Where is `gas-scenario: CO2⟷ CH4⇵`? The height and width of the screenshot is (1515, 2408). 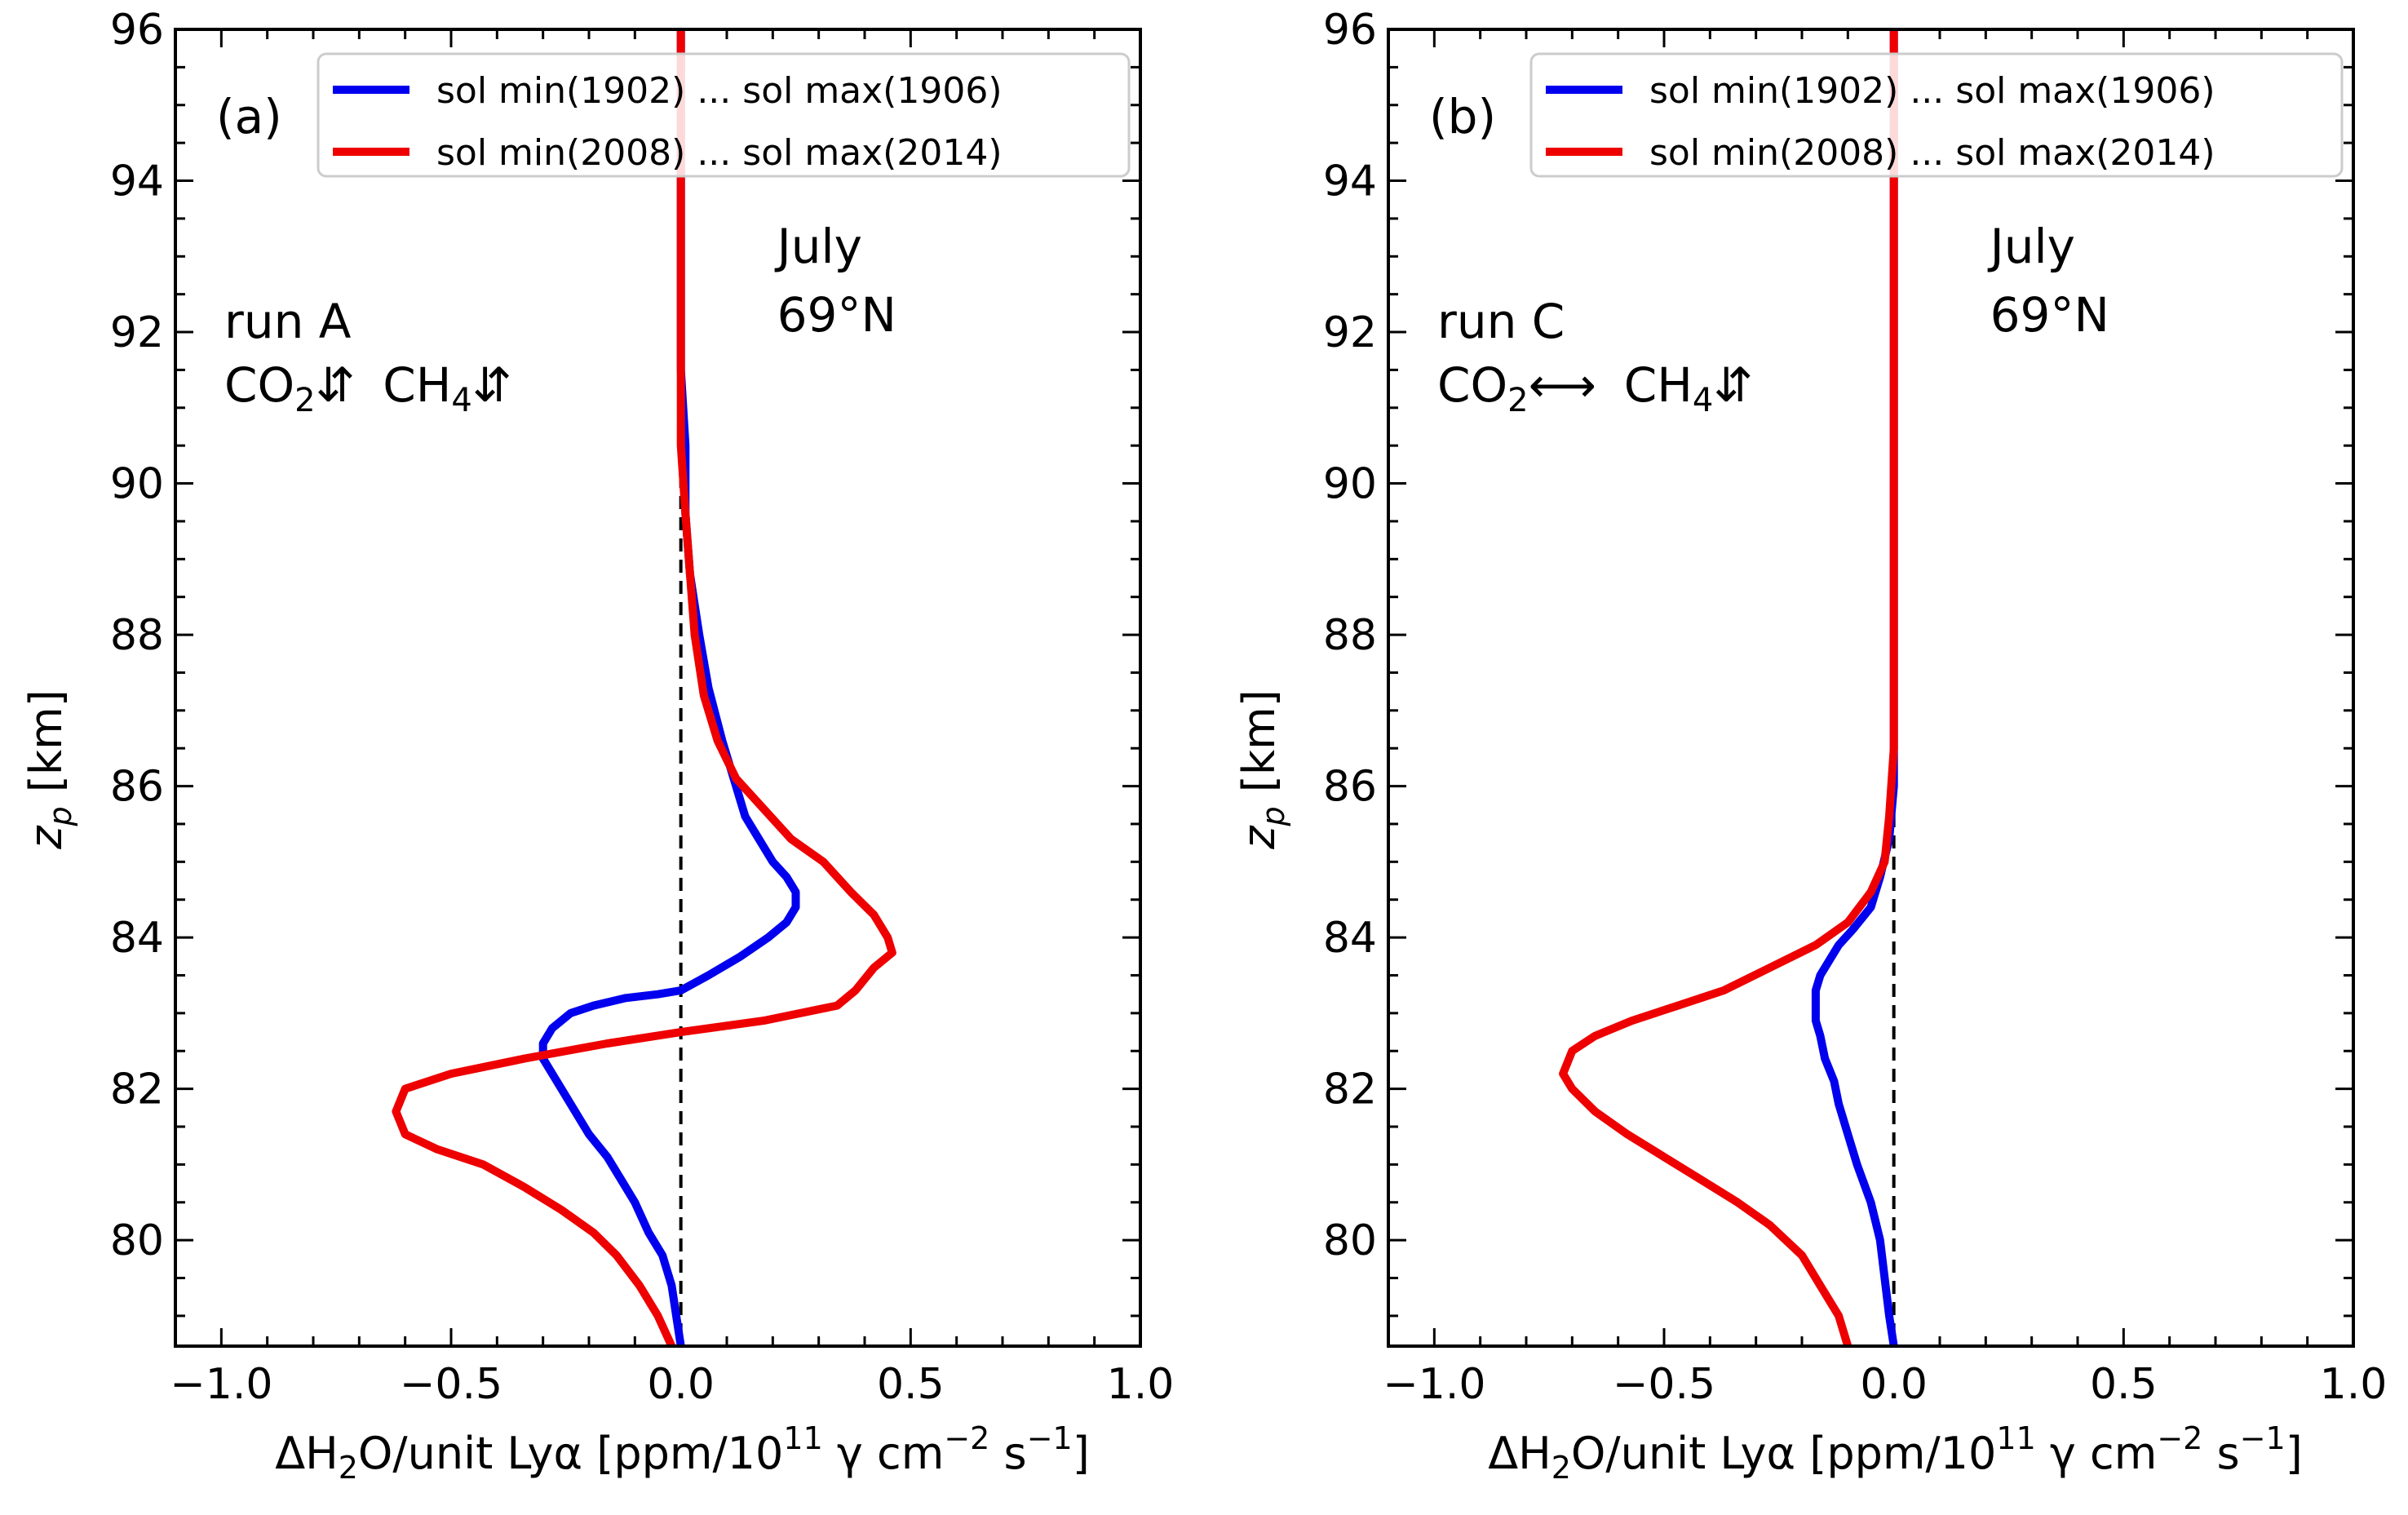
gas-scenario: CO2⟷ CH4⇵ is located at coordinates (1595, 388).